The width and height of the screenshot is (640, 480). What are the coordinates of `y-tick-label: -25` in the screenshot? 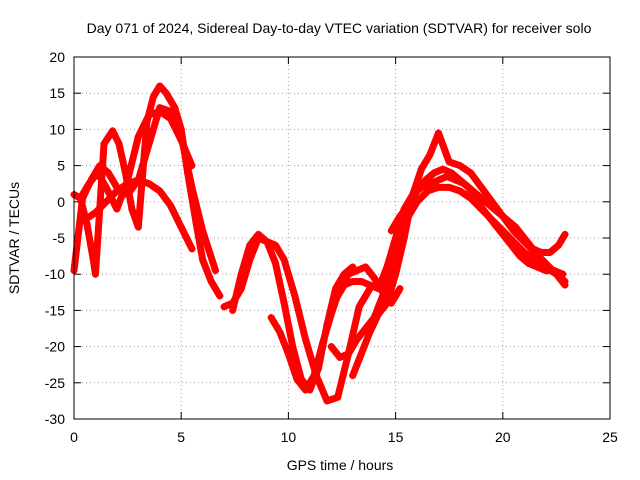 It's located at (55, 383).